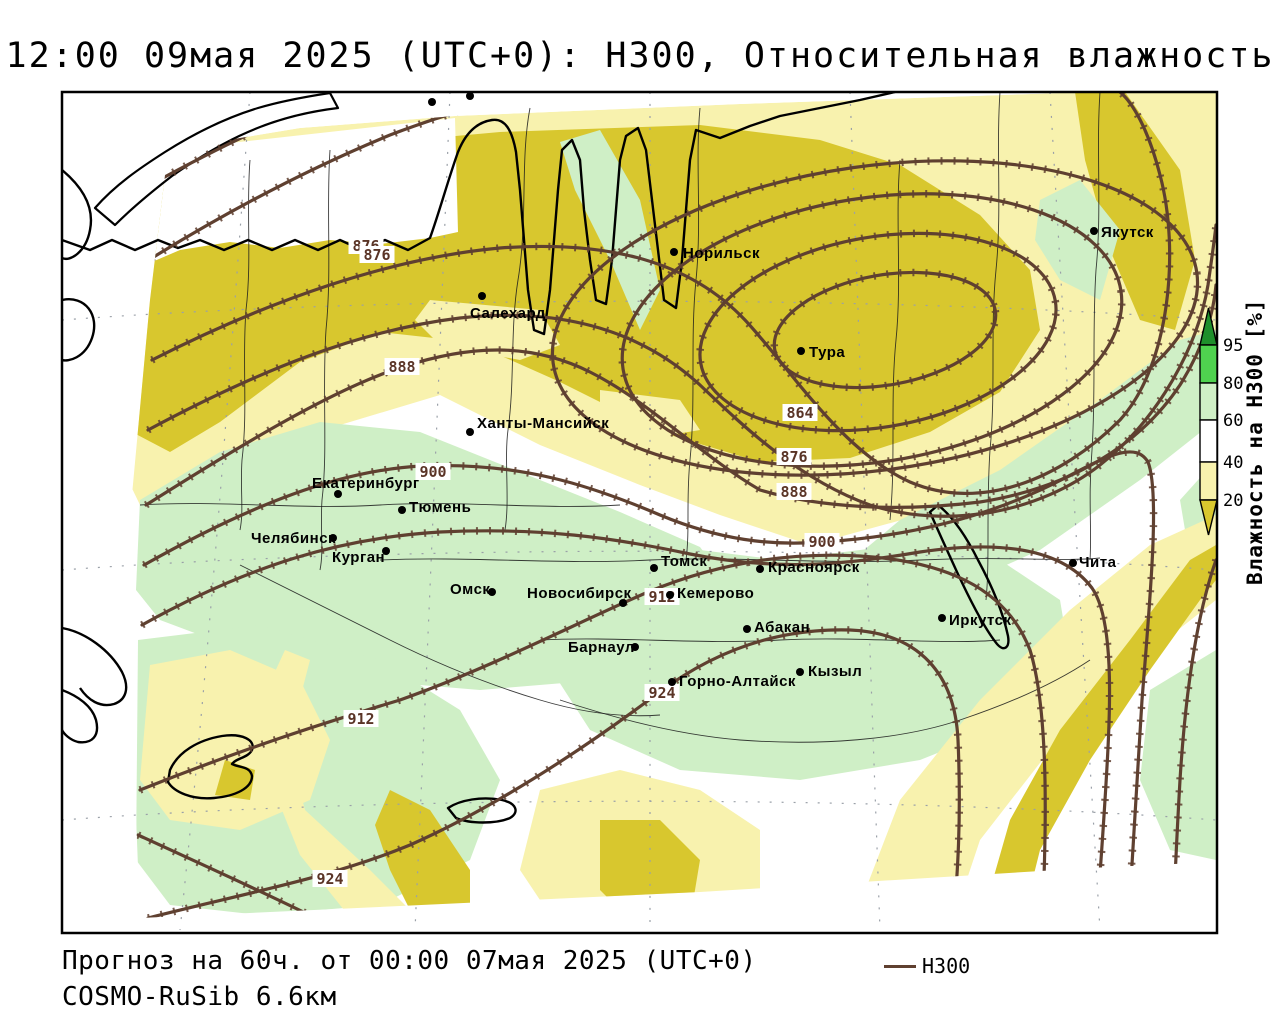 The width and height of the screenshot is (1280, 1028). I want to click on caspian-coast, so click(95, 667).